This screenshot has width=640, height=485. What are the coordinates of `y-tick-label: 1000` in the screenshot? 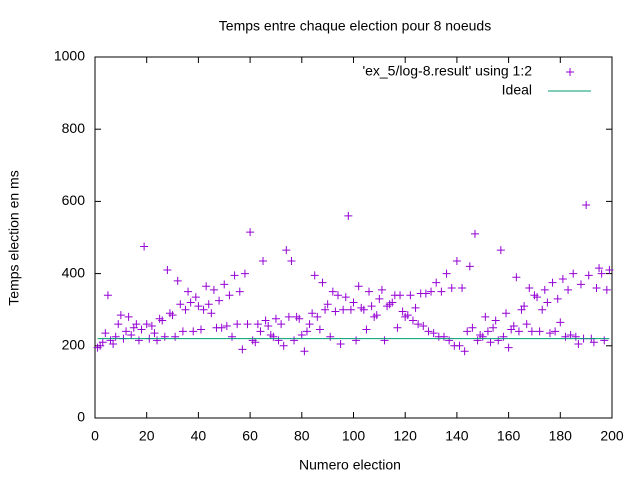 It's located at (69, 56).